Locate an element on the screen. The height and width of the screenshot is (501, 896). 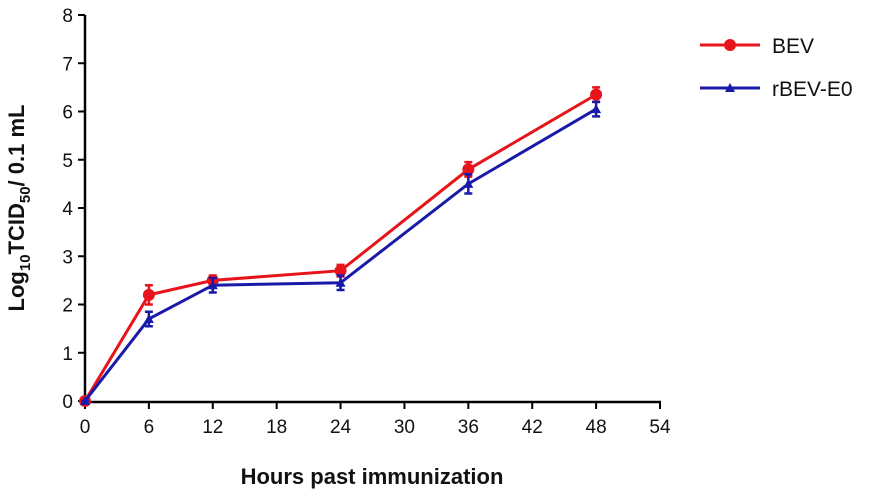
y-tick-label: 5 is located at coordinates (67, 161).